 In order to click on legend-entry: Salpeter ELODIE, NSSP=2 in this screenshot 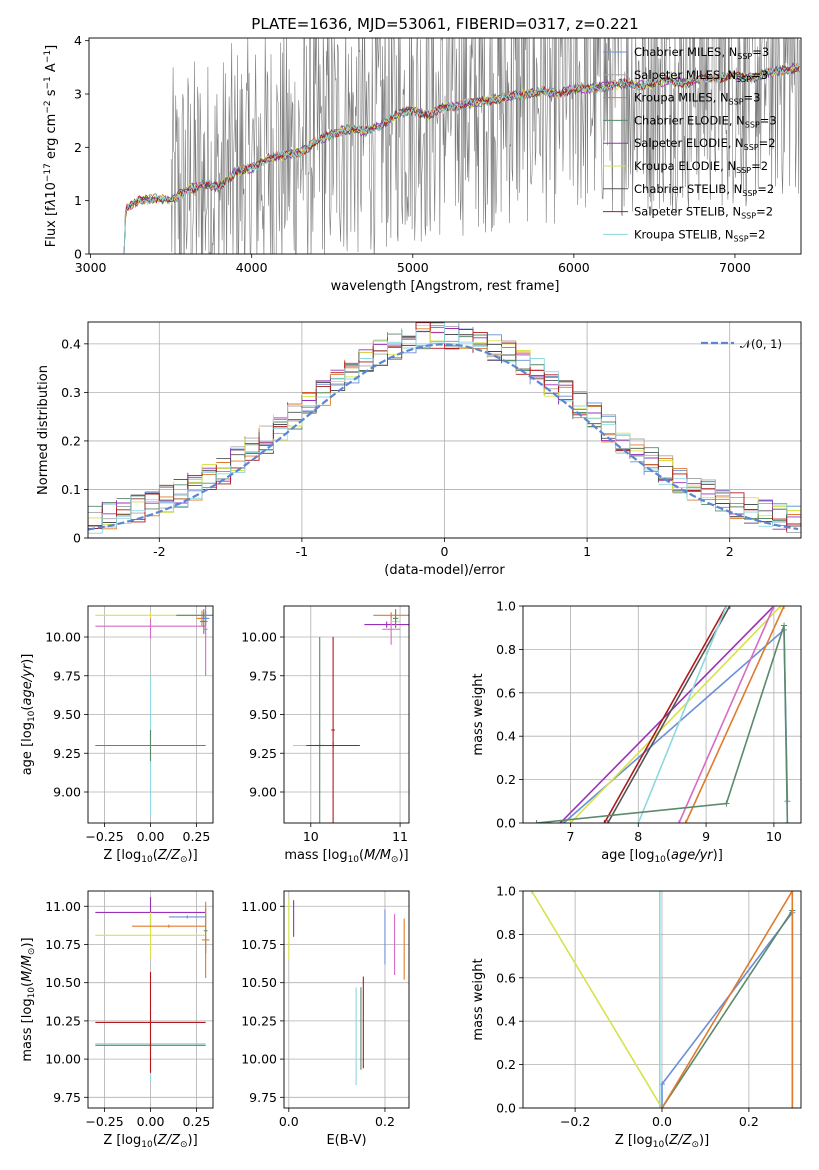, I will do `click(705, 144)`.